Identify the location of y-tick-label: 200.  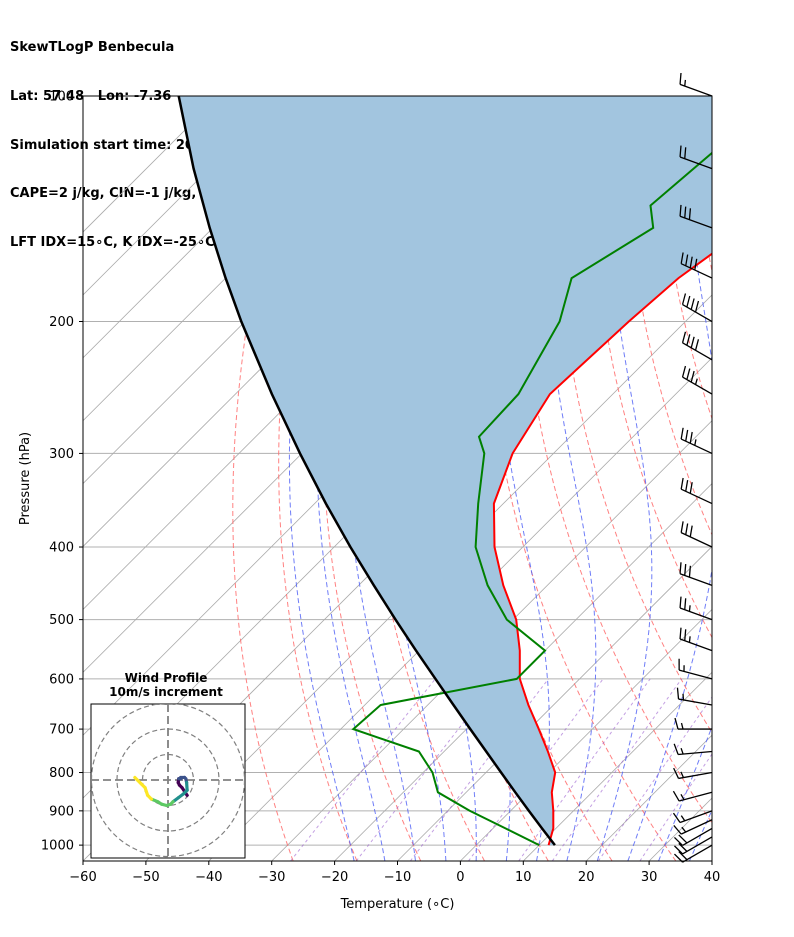
(61, 322).